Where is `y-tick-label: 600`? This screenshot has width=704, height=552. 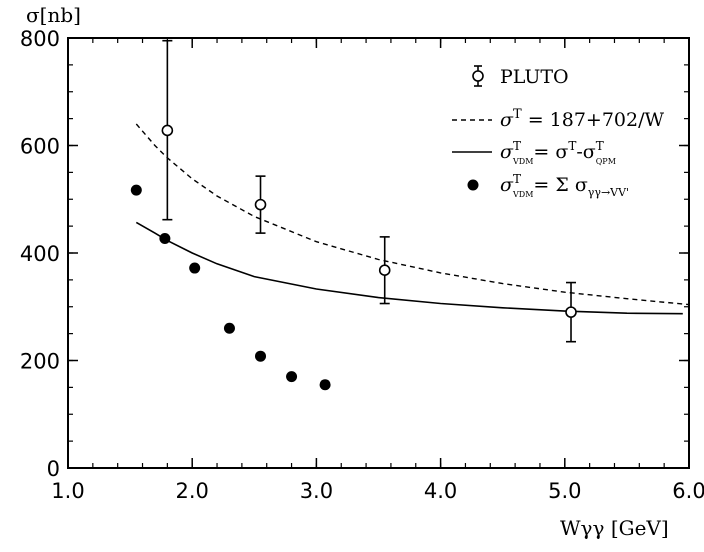 y-tick-label: 600 is located at coordinates (40, 147).